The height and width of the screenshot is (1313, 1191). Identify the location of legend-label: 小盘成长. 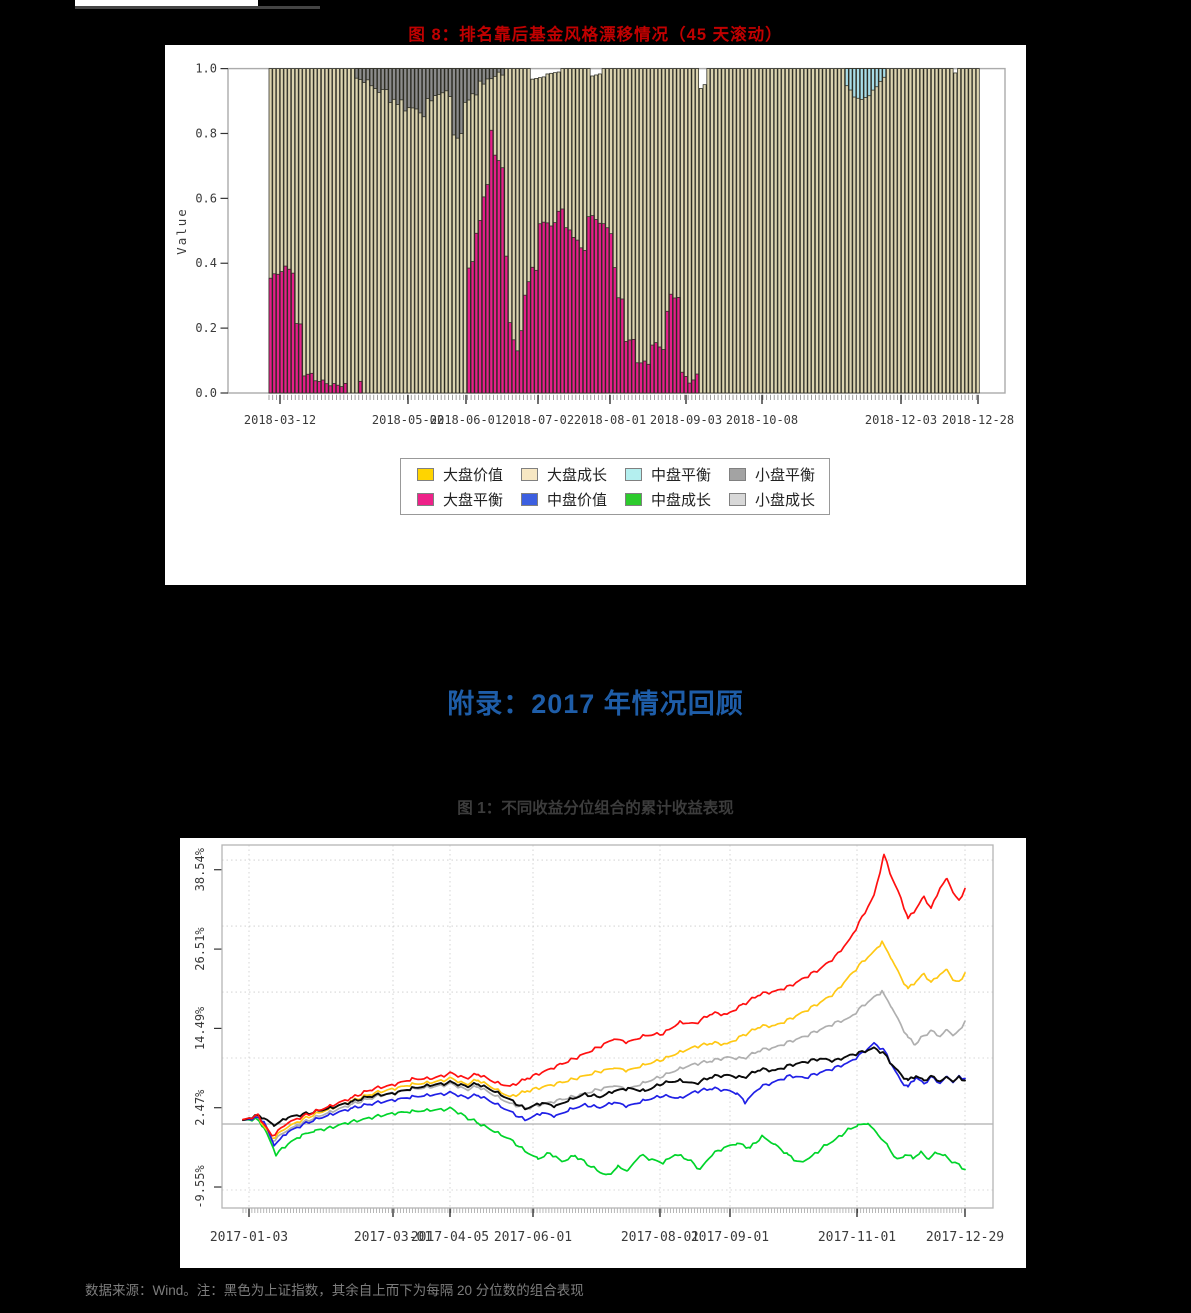
(785, 500).